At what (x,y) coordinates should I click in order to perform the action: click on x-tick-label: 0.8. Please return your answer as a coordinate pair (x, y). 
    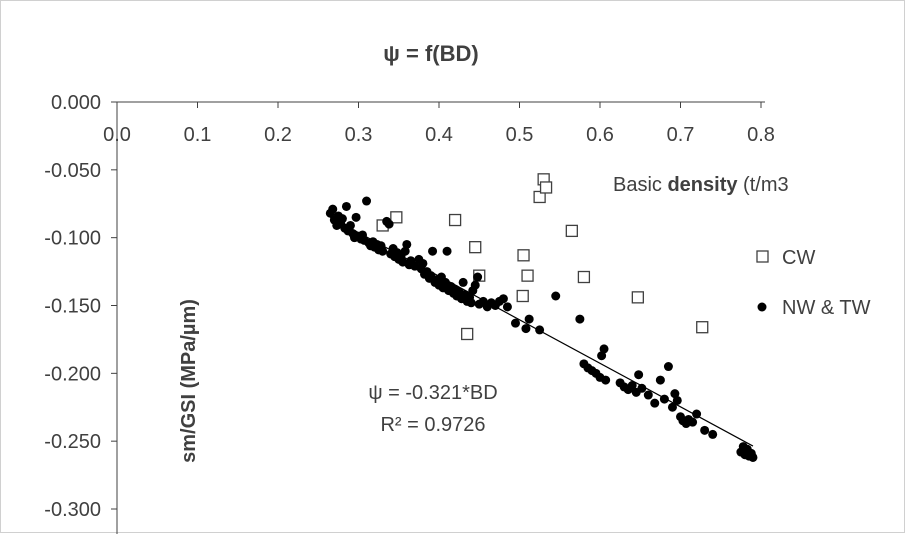
    Looking at the image, I should click on (761, 135).